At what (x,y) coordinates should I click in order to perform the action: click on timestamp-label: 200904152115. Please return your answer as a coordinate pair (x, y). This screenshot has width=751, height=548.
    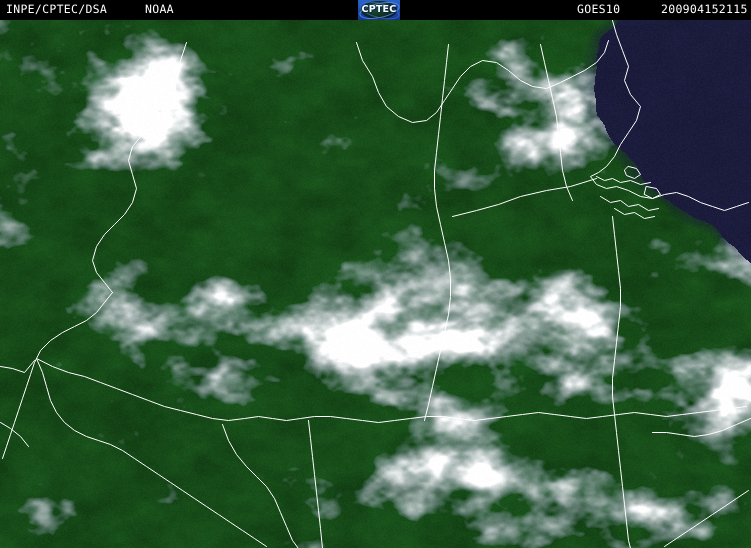
    Looking at the image, I should click on (704, 9).